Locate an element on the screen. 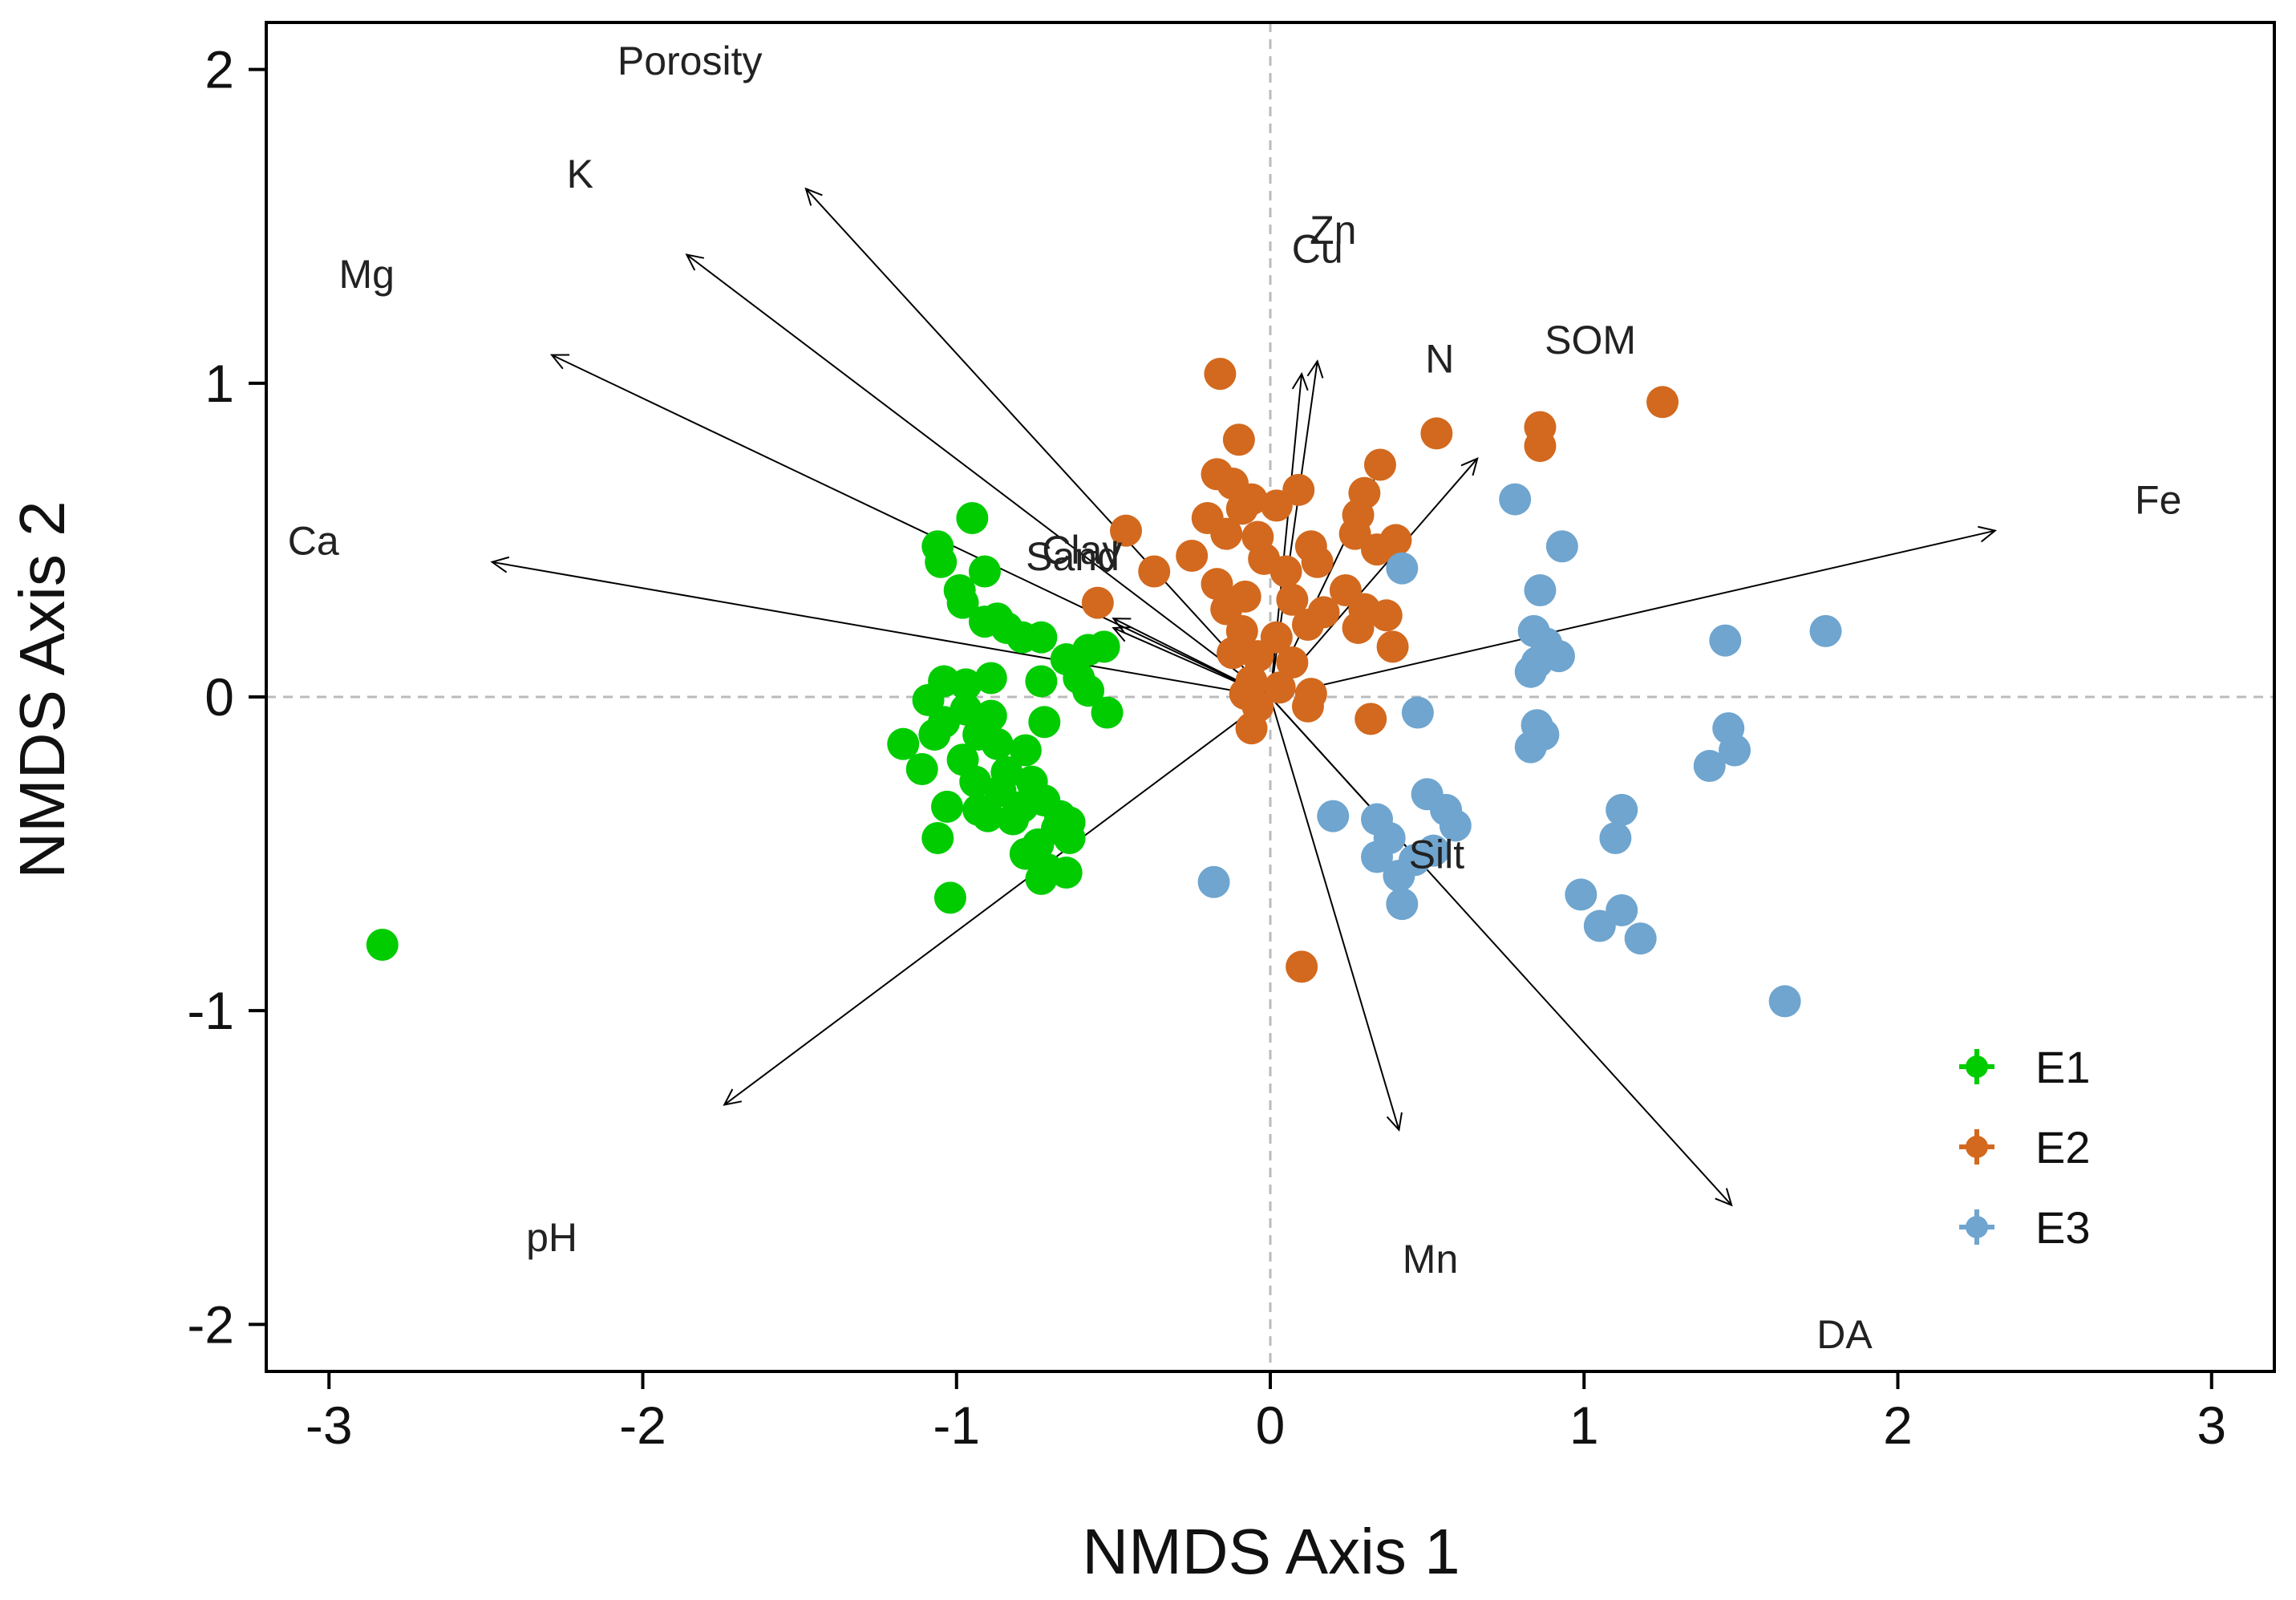  vector-label-SOM: SOM is located at coordinates (1591, 340).